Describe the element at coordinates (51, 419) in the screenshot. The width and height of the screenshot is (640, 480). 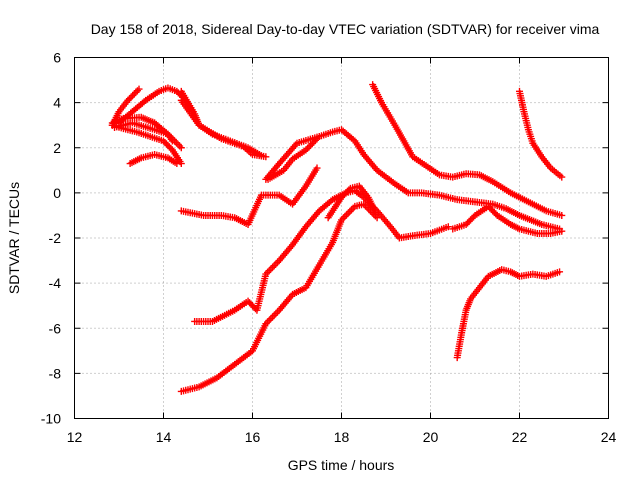
I see `y-tick-label: -10` at that location.